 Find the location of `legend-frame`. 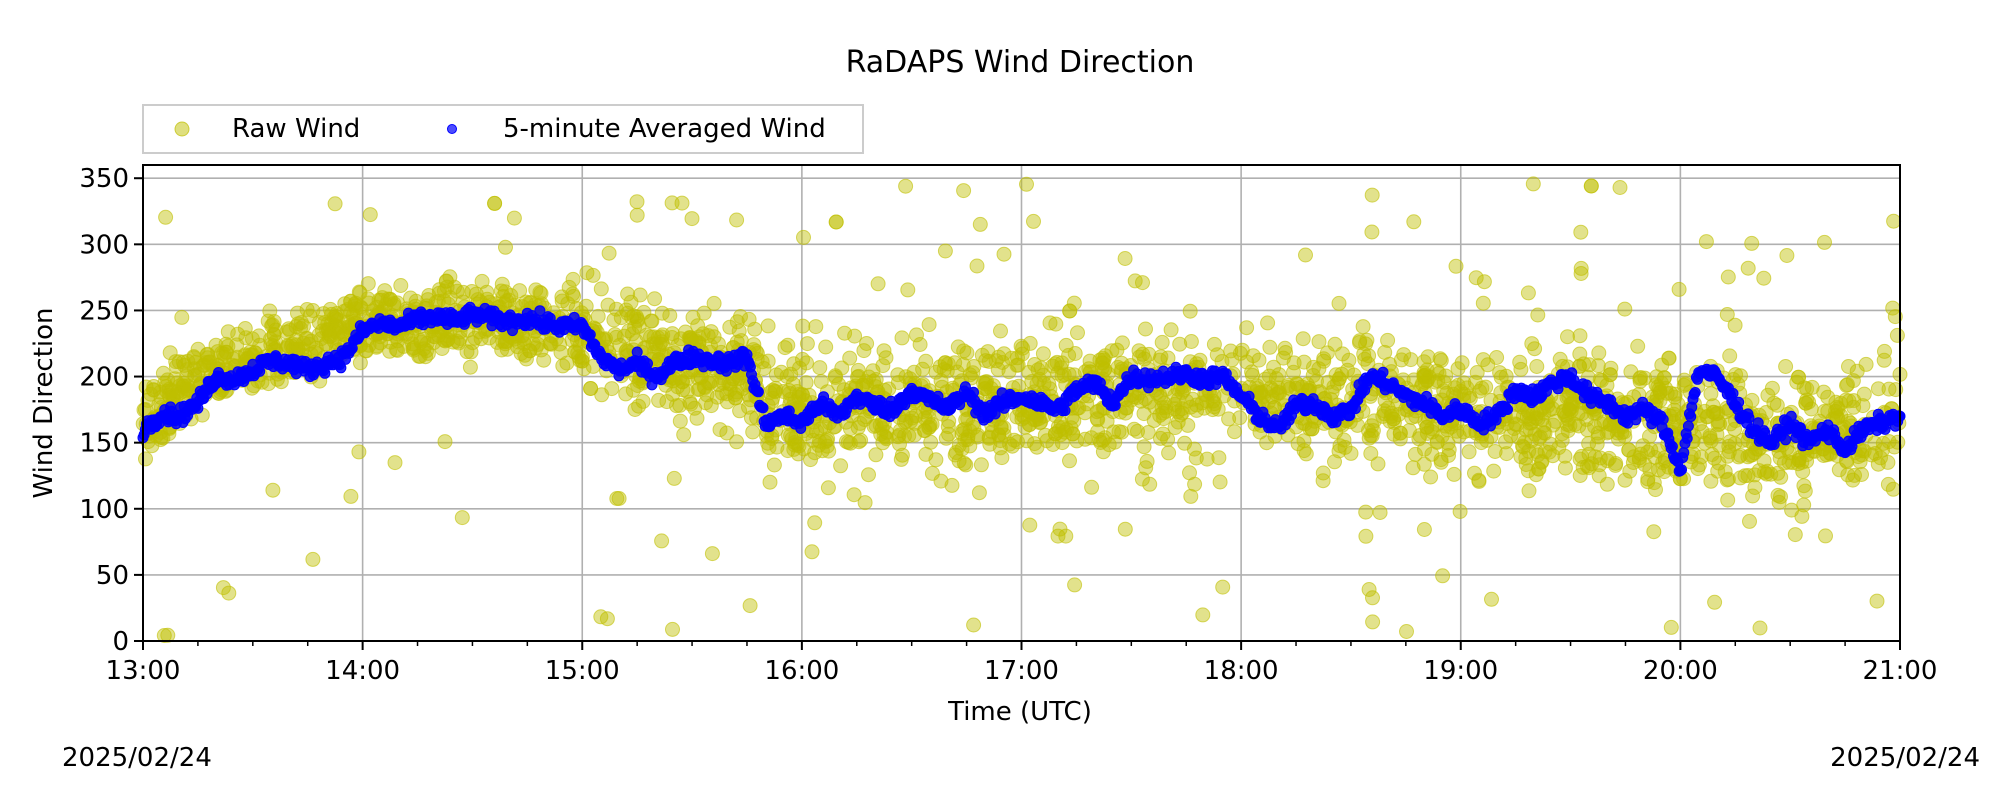

legend-frame is located at coordinates (503, 129).